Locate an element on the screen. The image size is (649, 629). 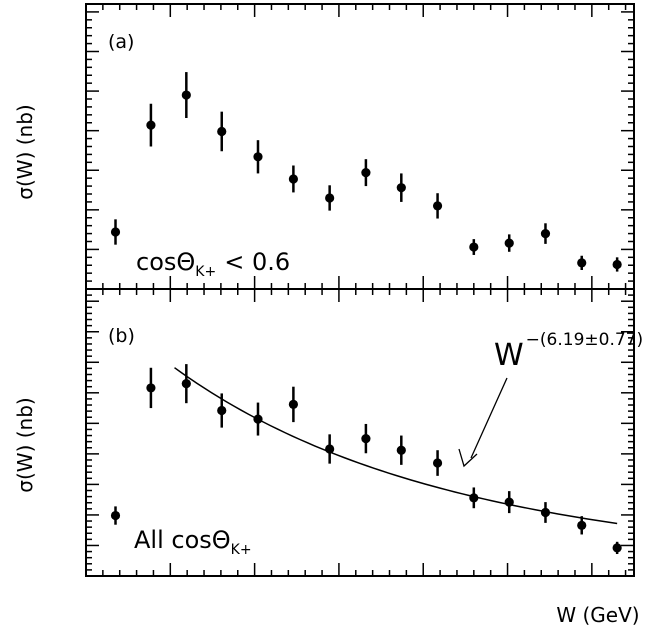
condition-label-b: All cosΘK+ is located at coordinates (193, 542).